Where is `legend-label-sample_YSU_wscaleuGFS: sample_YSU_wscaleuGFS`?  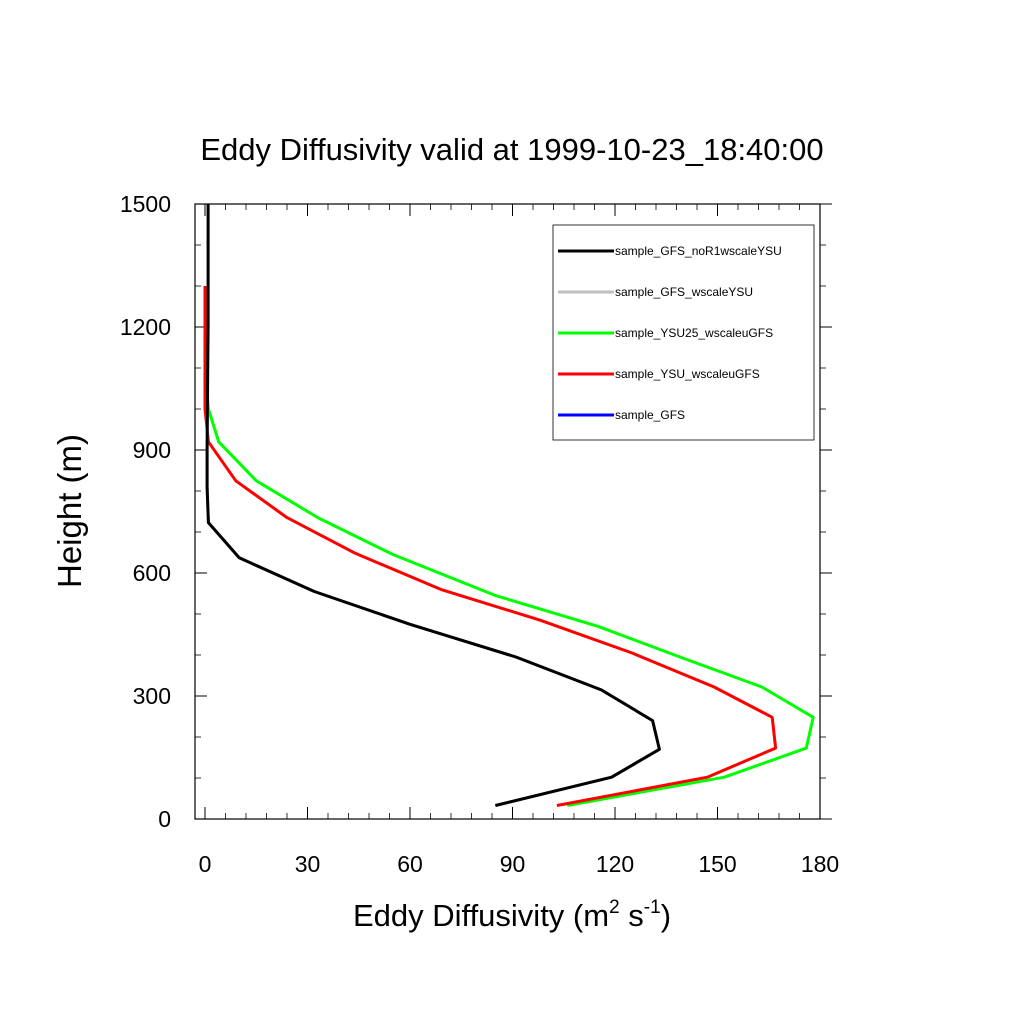
legend-label-sample_YSU_wscaleuGFS: sample_YSU_wscaleuGFS is located at coordinates (687, 374).